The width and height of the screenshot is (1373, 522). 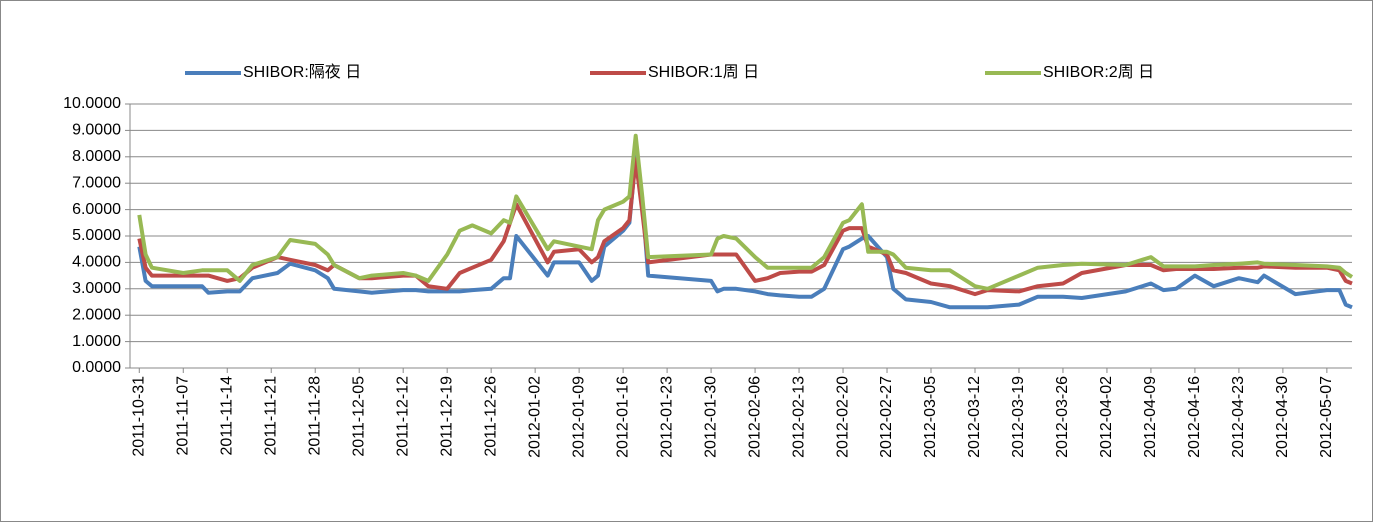 I want to click on y-tick-label: 8.0000, so click(x=96, y=156).